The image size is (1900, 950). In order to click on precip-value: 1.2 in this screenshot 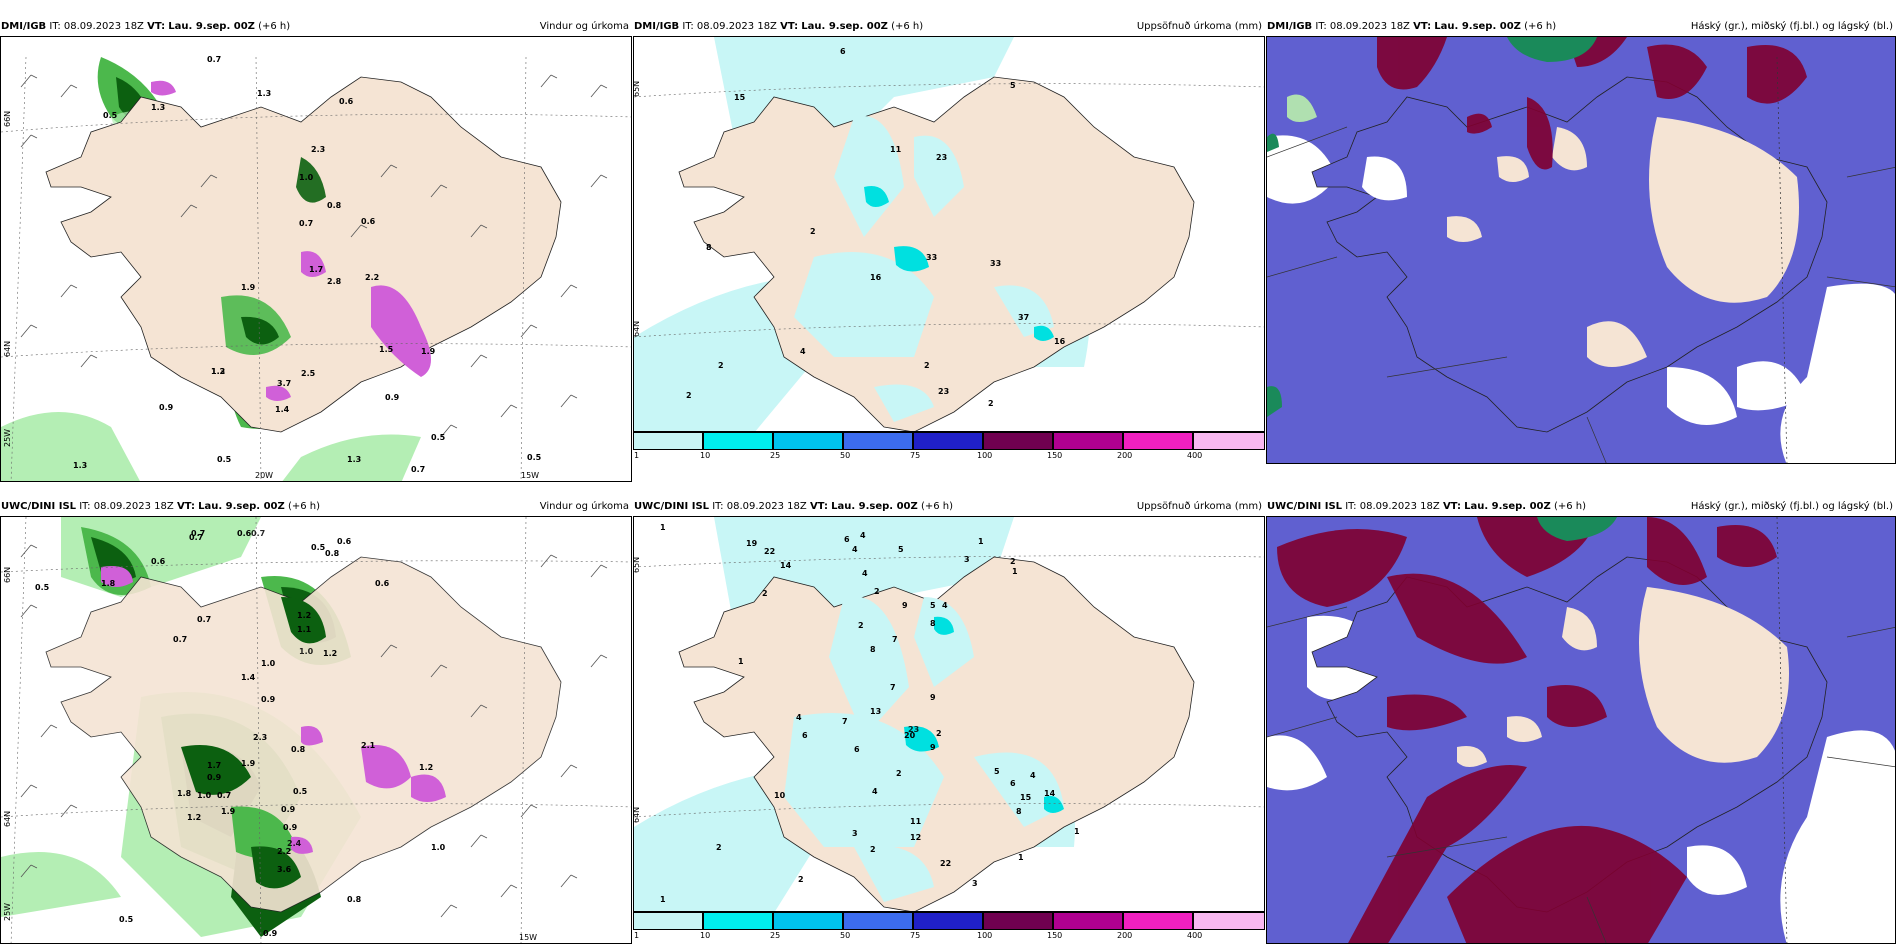, I will do `click(330, 653)`.